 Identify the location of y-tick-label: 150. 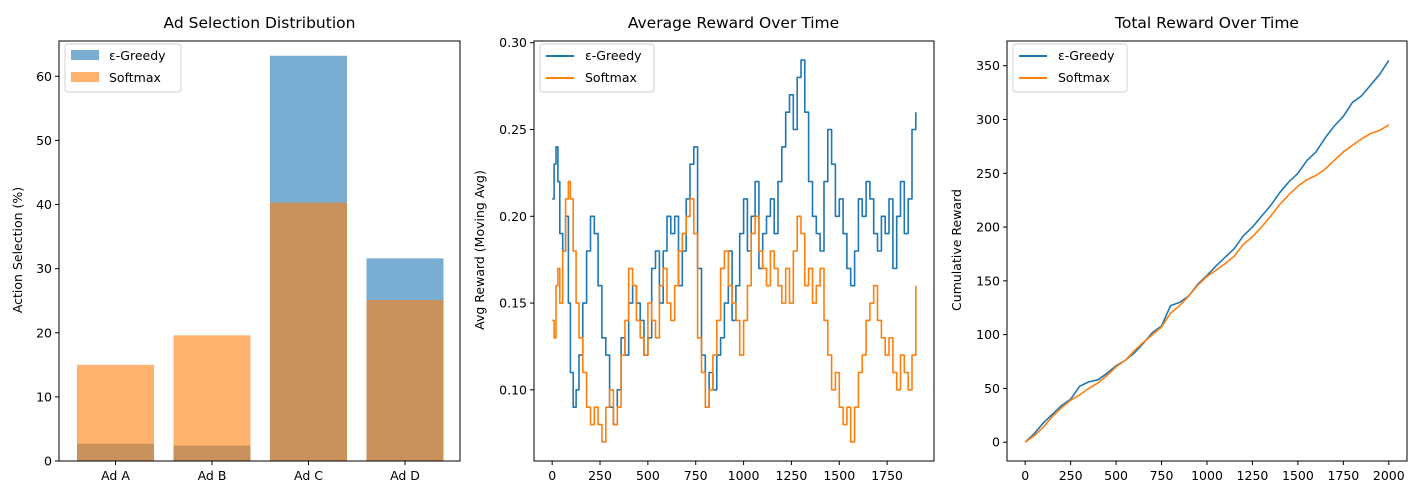
(988, 280).